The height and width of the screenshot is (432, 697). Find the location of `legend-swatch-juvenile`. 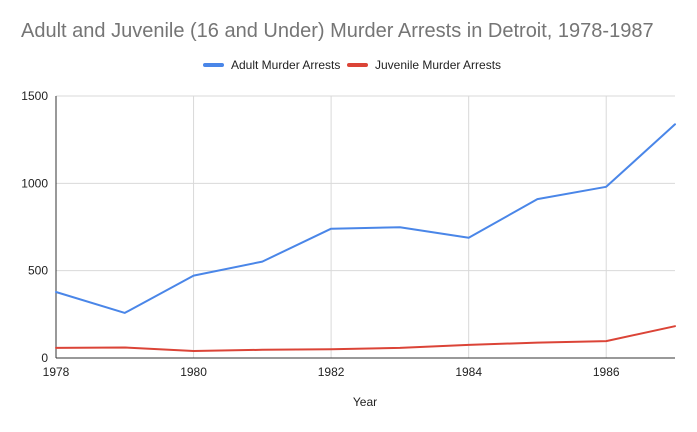

legend-swatch-juvenile is located at coordinates (357, 65).